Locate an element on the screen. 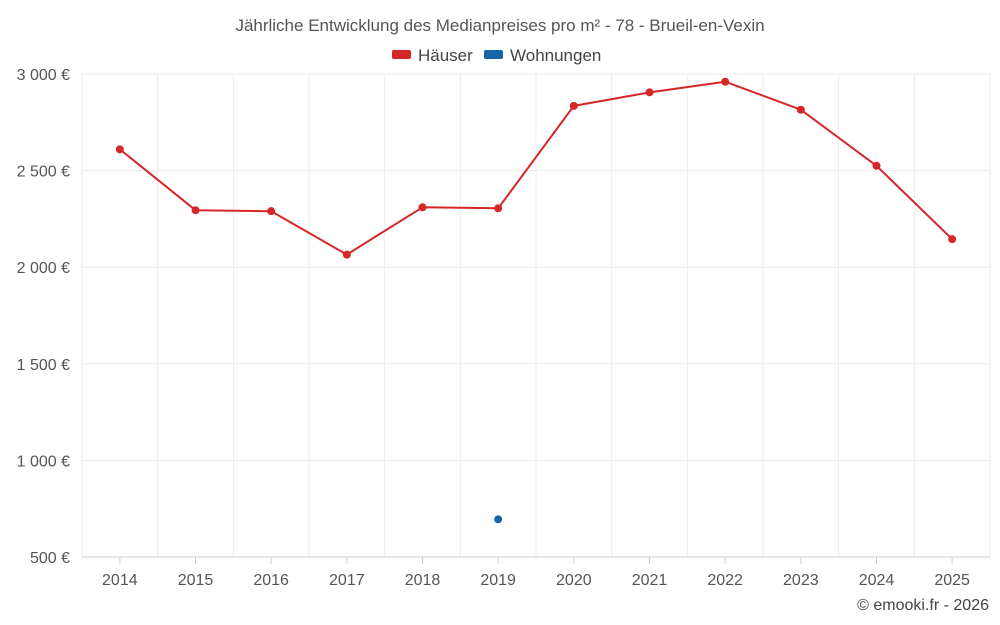 The image size is (1000, 625). legend-item-haeuser: Häuser is located at coordinates (432, 55).